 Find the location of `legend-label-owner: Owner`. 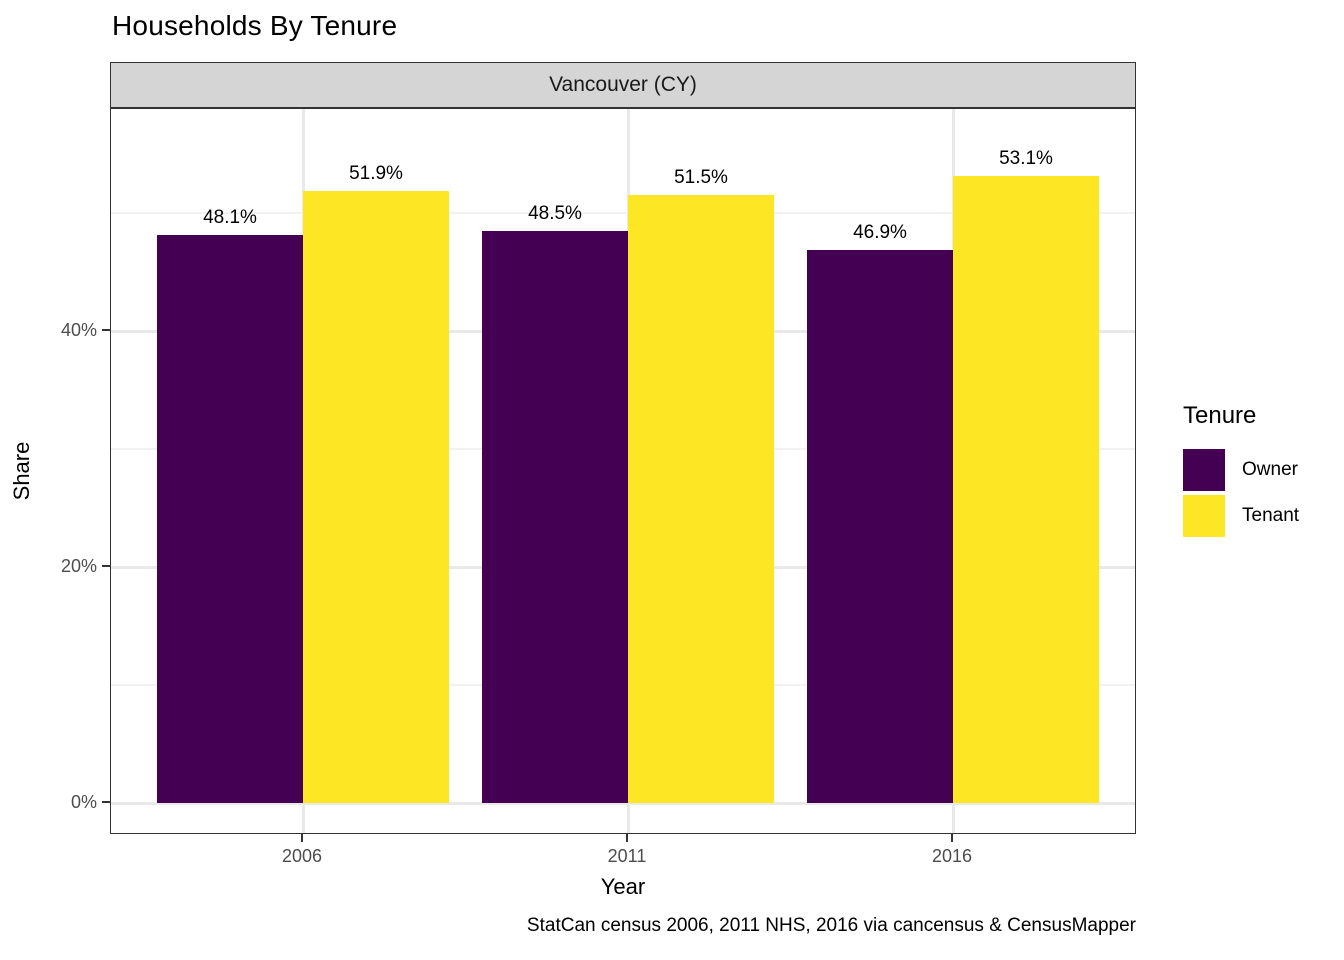

legend-label-owner: Owner is located at coordinates (1270, 469).